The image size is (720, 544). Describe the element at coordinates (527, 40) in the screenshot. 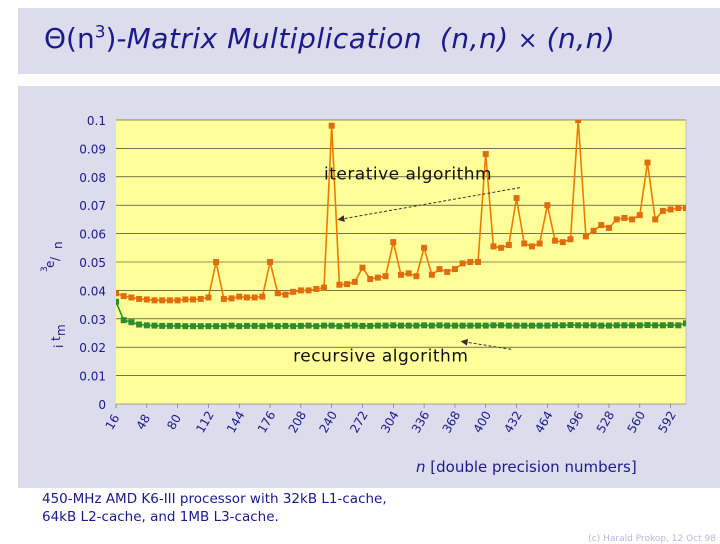

I see `title-times: ×` at that location.